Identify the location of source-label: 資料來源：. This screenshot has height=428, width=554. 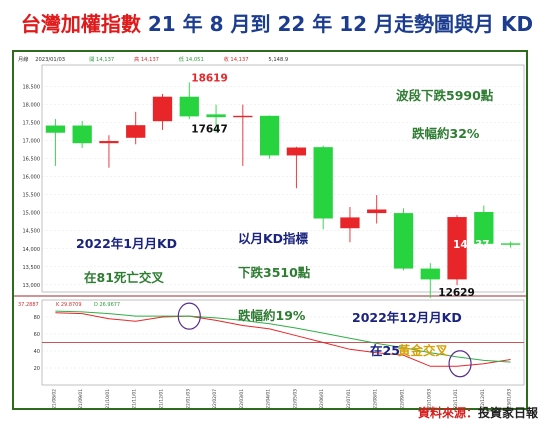
(447, 413).